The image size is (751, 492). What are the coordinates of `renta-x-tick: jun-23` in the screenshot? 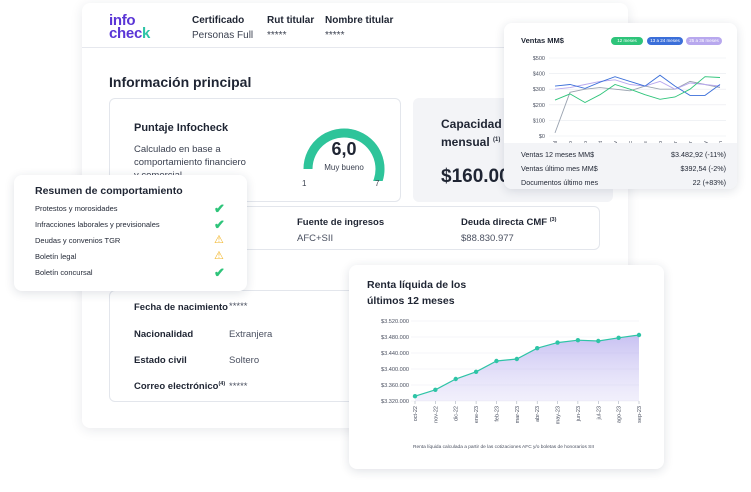 It's located at (579, 414).